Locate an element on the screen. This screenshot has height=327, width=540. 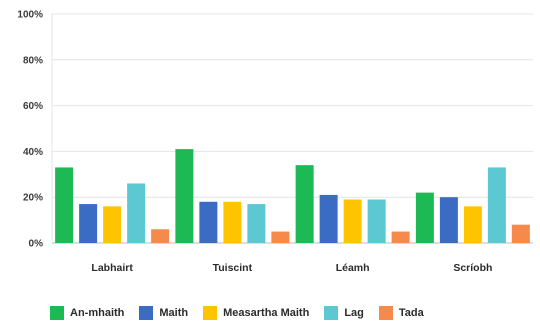
y-tick-label: 60% is located at coordinates (33, 106).